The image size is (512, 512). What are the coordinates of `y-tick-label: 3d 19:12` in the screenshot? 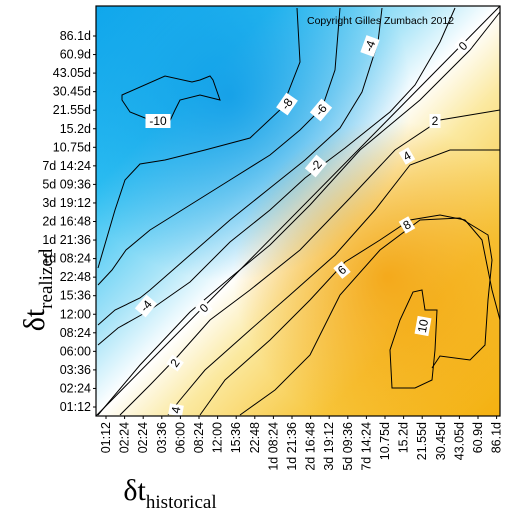 It's located at (66, 203).